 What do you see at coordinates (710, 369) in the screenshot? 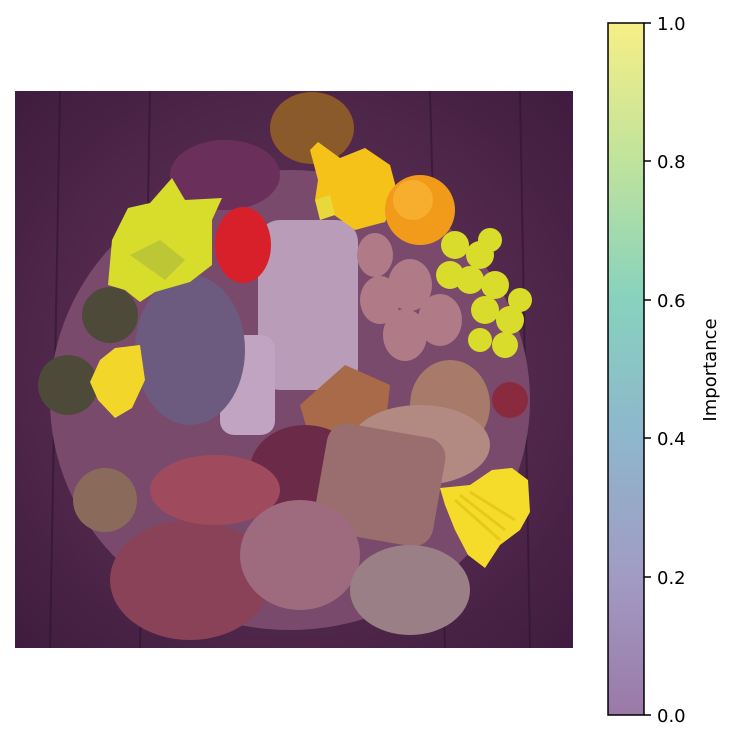
I see `colorbar-label: Importance` at bounding box center [710, 369].